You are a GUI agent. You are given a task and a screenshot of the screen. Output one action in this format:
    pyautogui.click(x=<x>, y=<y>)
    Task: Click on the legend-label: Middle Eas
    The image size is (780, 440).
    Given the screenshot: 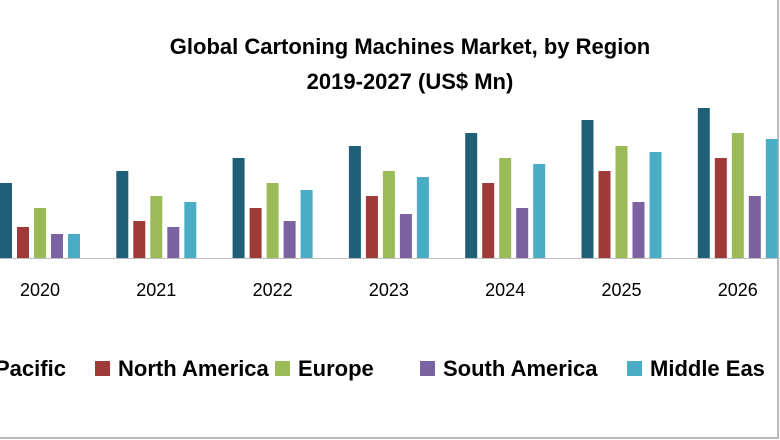 What is the action you would take?
    pyautogui.click(x=707, y=368)
    